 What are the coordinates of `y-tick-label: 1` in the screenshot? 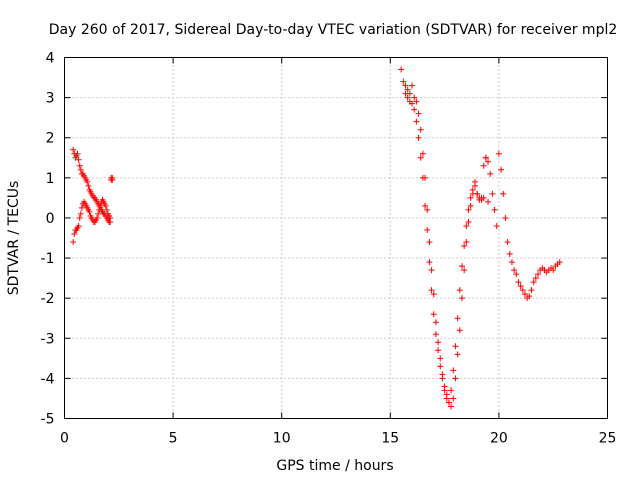 It's located at (50, 179).